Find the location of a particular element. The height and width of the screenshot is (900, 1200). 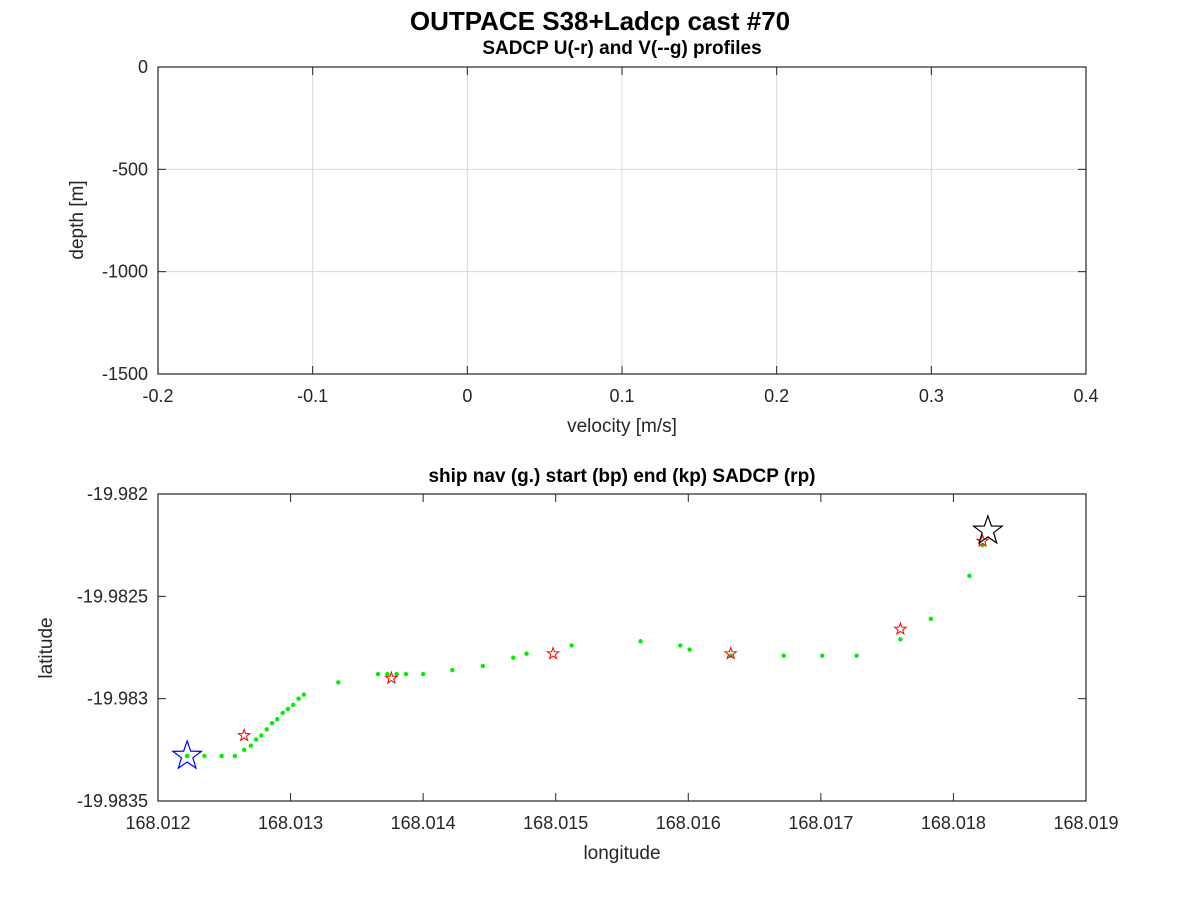

nav-y-tick-label: -19.9835 is located at coordinates (112, 801).